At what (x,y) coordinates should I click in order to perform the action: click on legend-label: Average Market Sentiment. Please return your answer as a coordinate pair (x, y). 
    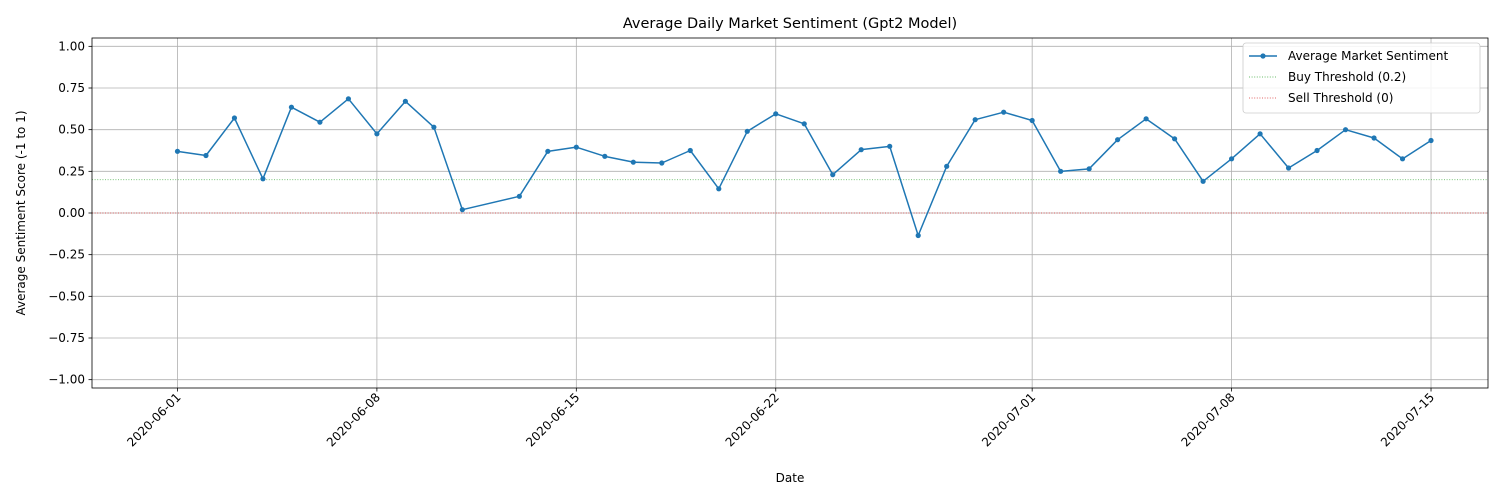
    Looking at the image, I should click on (1368, 56).